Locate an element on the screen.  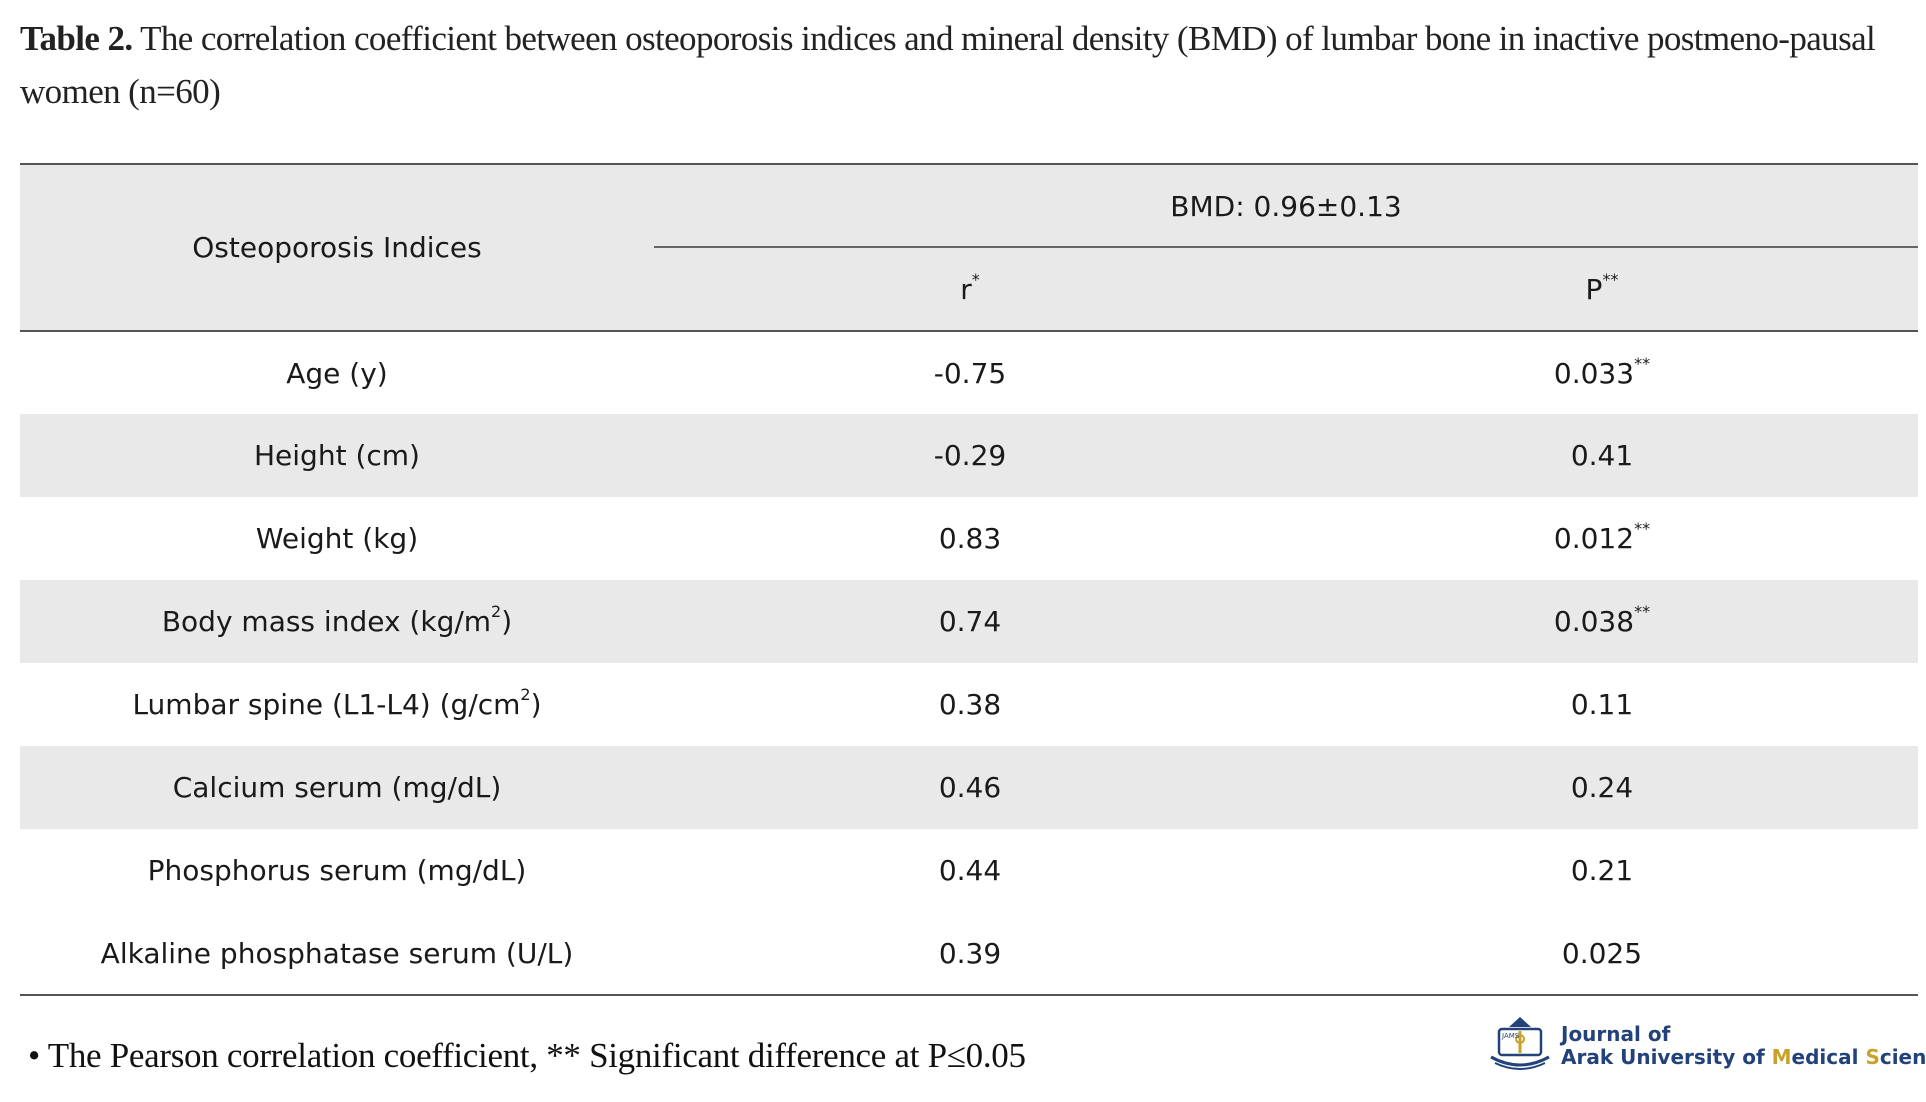
header-r-label: r is located at coordinates (966, 289).